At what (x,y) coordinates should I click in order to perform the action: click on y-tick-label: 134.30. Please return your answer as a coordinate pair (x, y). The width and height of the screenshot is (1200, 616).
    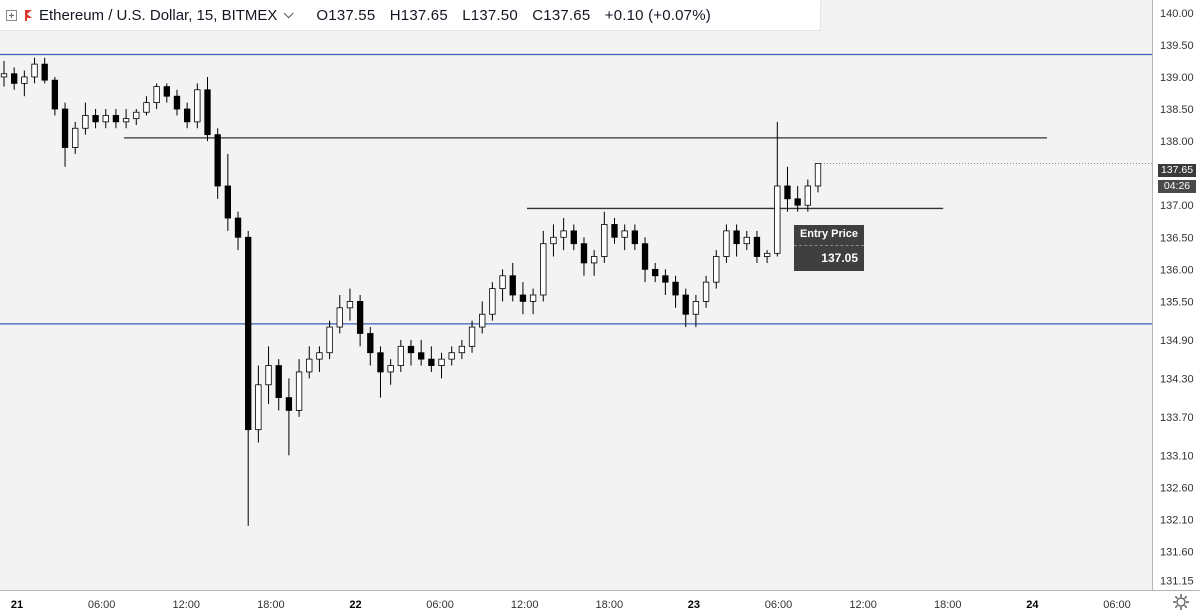
    Looking at the image, I should click on (1177, 379).